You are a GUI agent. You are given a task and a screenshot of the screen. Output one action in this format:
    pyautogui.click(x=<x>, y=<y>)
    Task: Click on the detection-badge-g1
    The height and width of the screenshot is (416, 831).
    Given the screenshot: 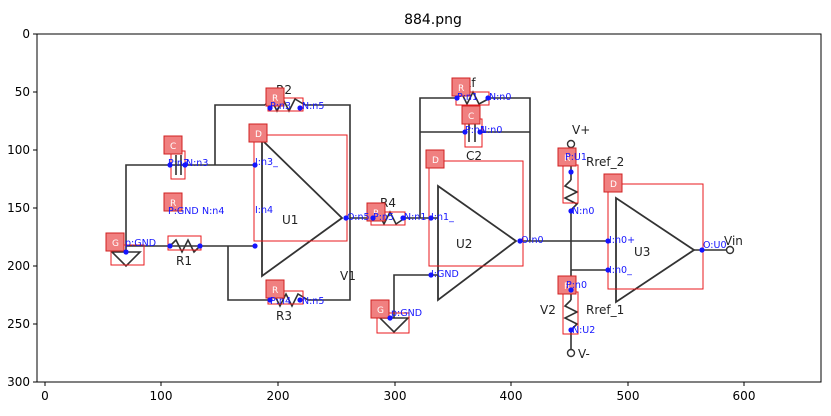 What is the action you would take?
    pyautogui.click(x=115, y=242)
    